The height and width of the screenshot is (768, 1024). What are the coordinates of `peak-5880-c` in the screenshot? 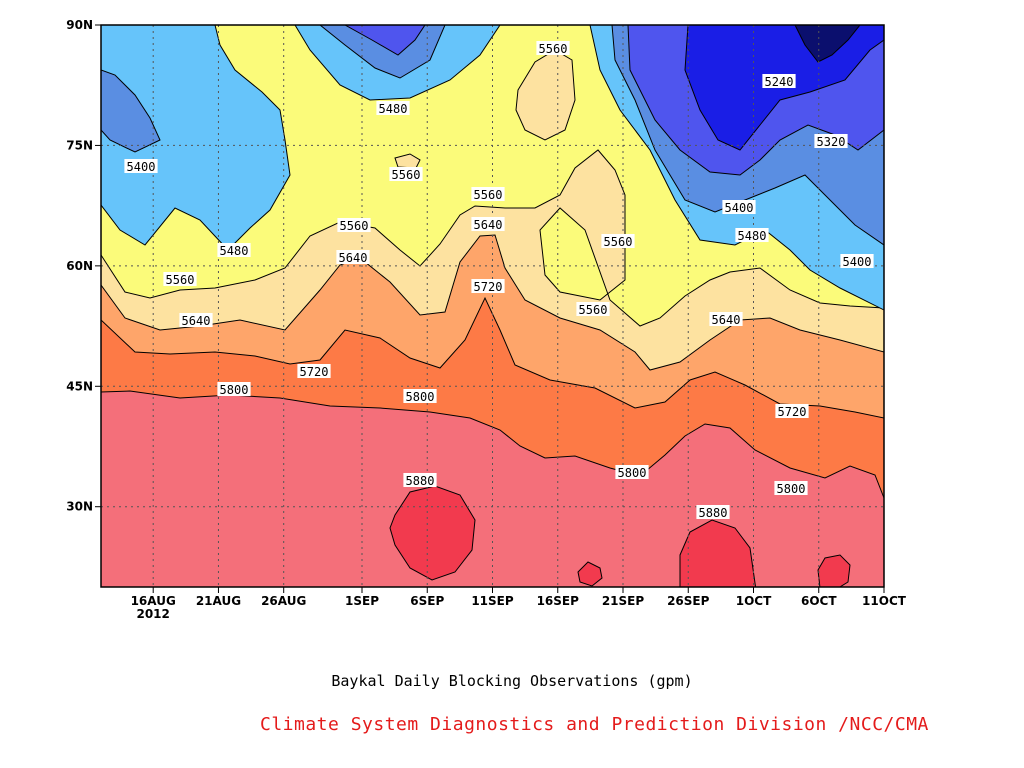 It's located at (834, 570).